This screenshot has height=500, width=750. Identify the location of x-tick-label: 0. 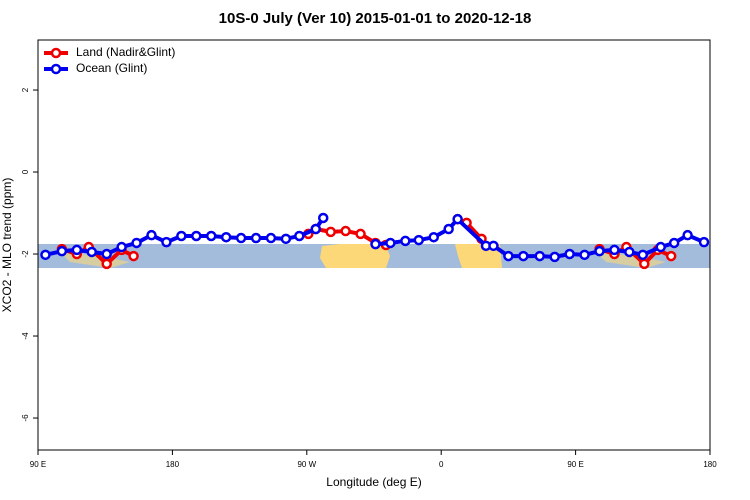
(441, 464).